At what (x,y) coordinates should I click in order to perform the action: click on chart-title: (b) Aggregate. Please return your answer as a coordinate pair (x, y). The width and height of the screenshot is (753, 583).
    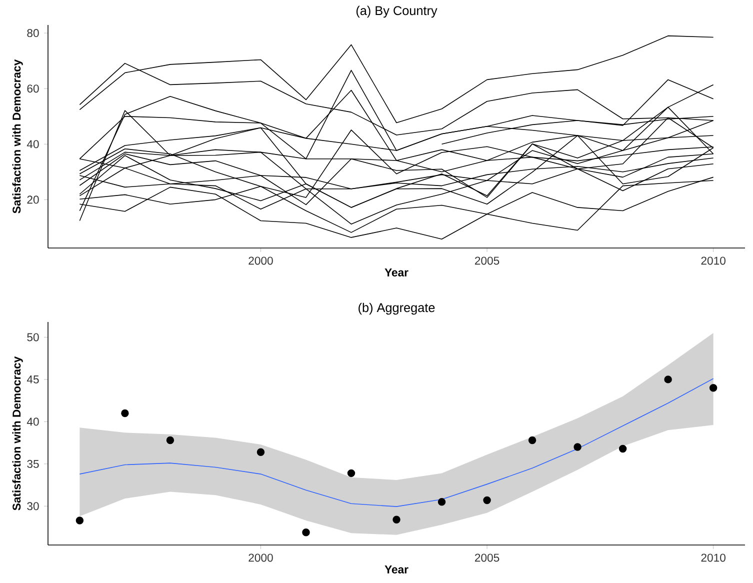
    Looking at the image, I should click on (396, 308).